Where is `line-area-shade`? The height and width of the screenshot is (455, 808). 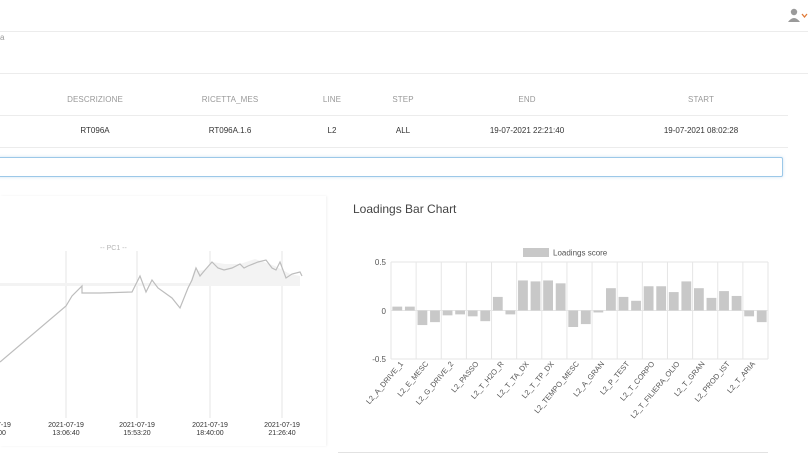
line-area-shade is located at coordinates (150, 272).